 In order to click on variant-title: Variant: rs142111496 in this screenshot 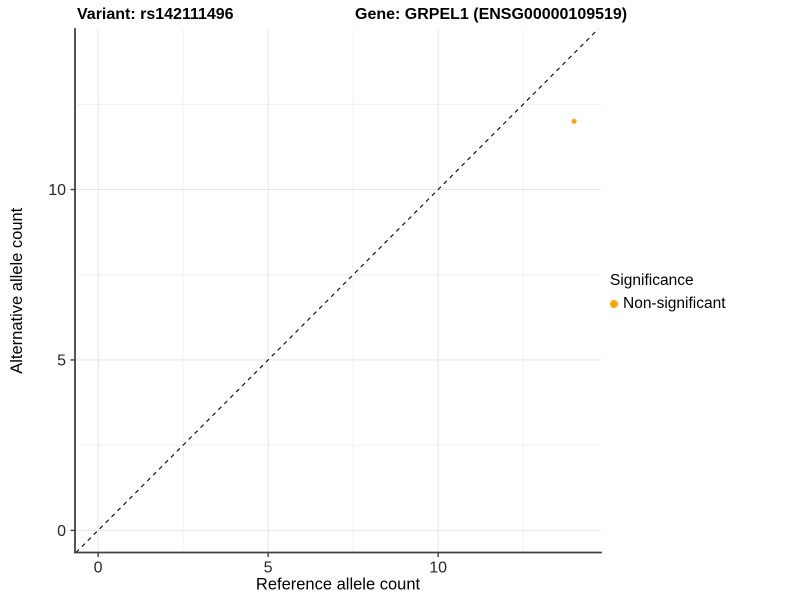, I will do `click(155, 14)`.